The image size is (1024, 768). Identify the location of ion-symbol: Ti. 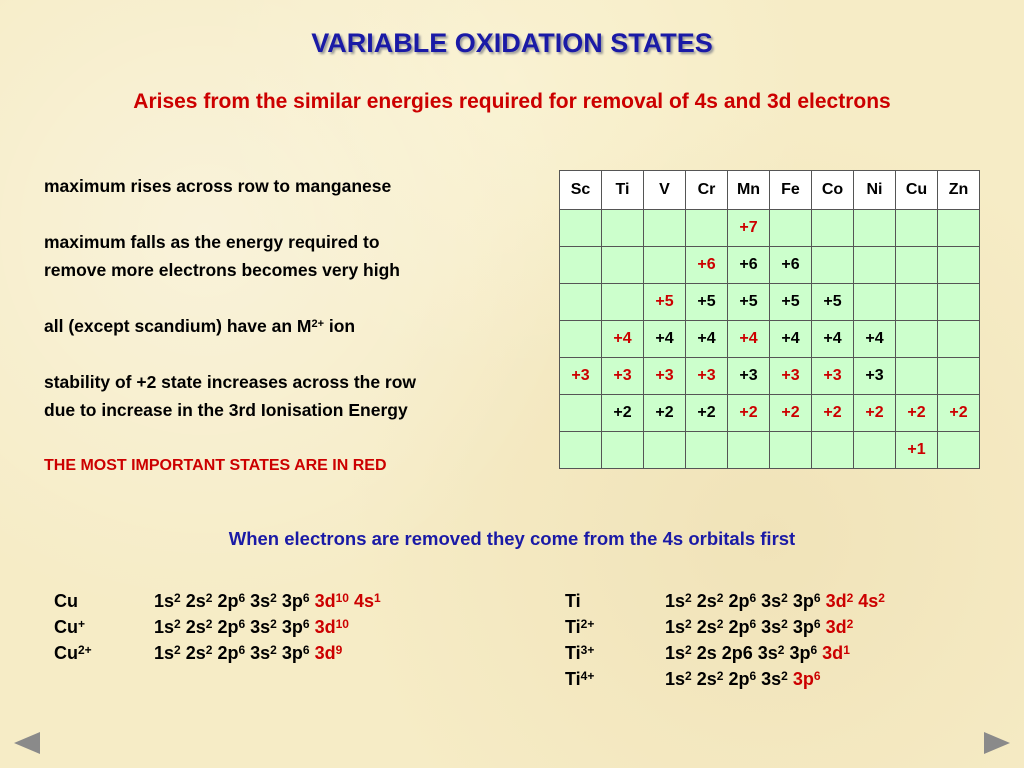
(573, 601).